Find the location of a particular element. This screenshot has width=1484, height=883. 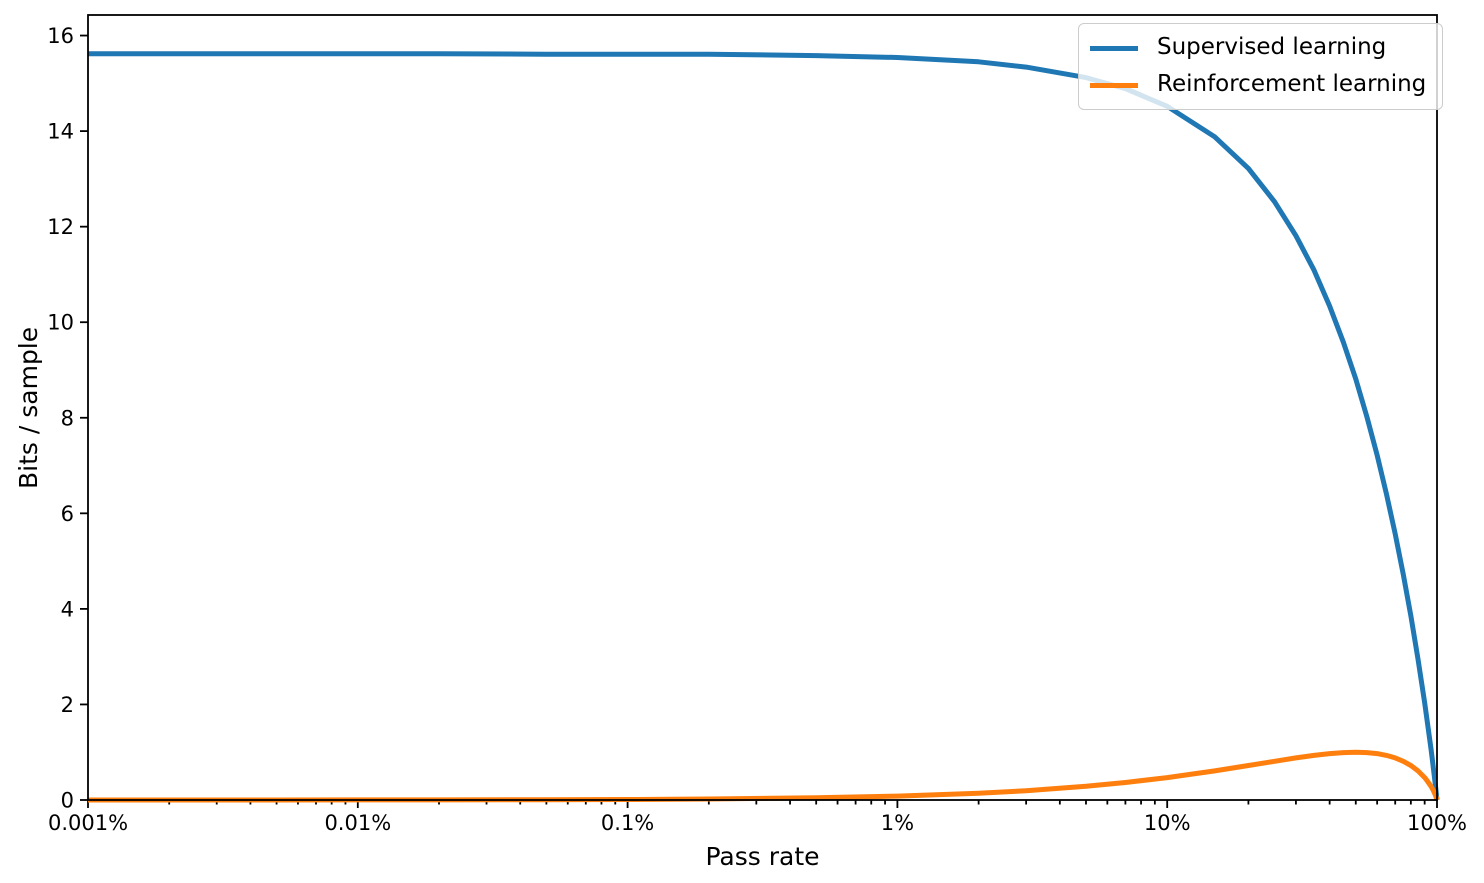

y-tick-label: 12 is located at coordinates (60, 227).